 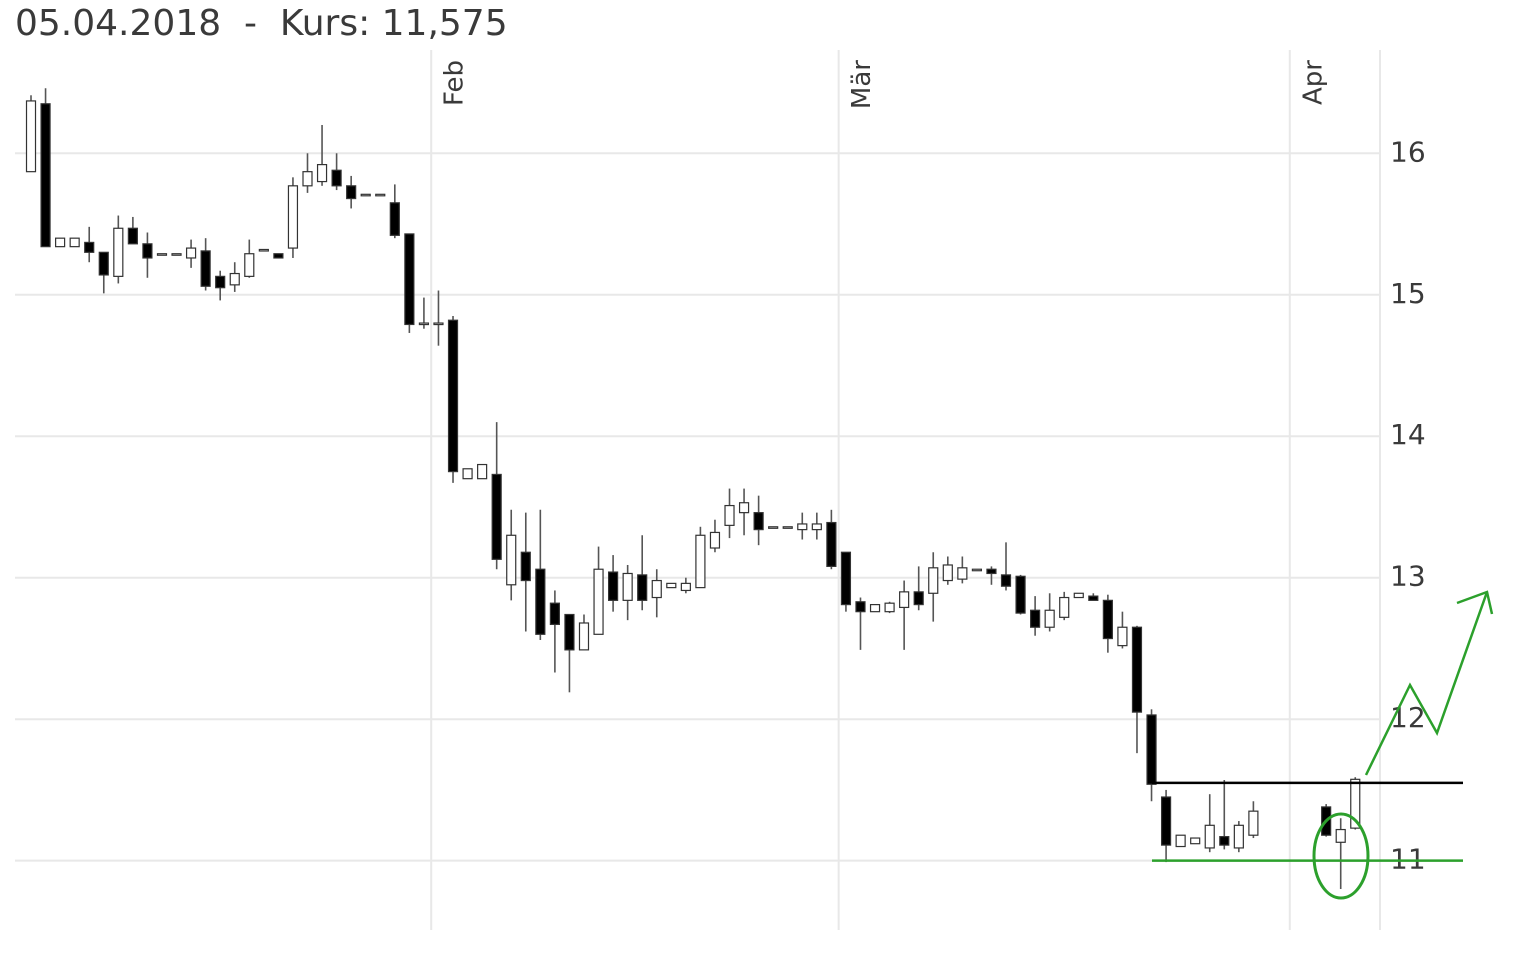 What do you see at coordinates (1475, 602) in the screenshot?
I see `arrow-head` at bounding box center [1475, 602].